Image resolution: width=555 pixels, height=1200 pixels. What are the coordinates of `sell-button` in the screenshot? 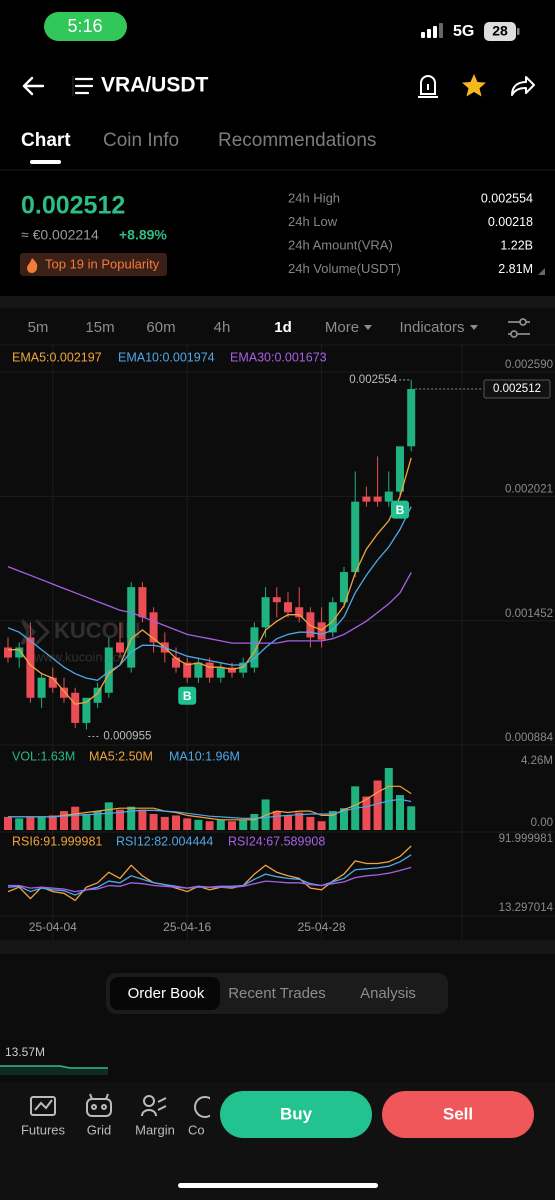 It's located at (458, 1114).